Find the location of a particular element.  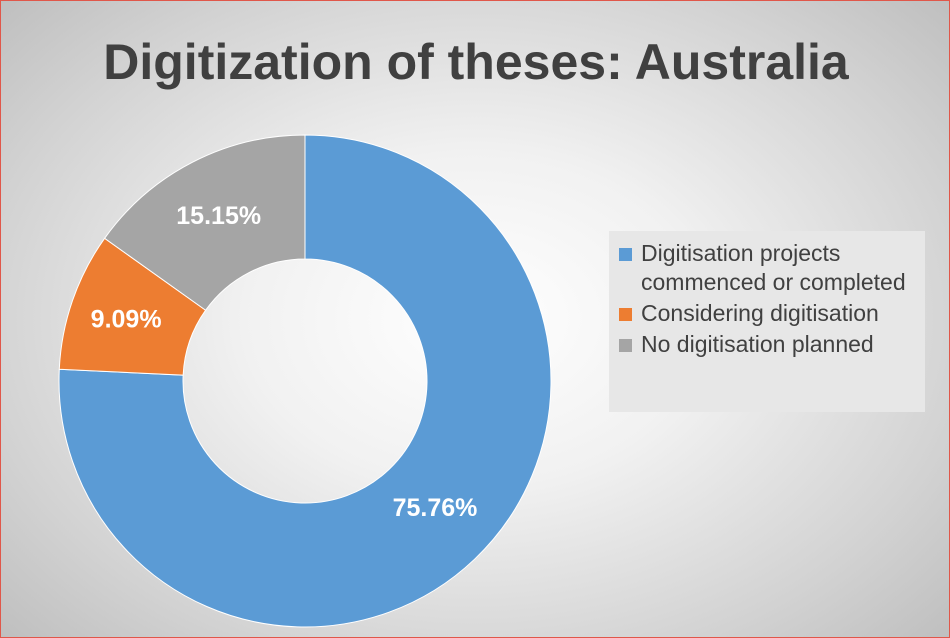

legend-label: No digitisation planned is located at coordinates (757, 344).